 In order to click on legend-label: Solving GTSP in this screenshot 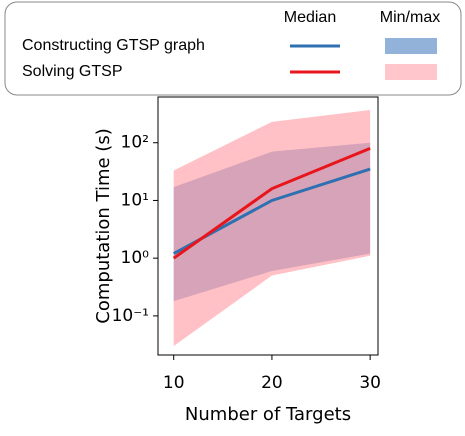, I will do `click(72, 71)`.